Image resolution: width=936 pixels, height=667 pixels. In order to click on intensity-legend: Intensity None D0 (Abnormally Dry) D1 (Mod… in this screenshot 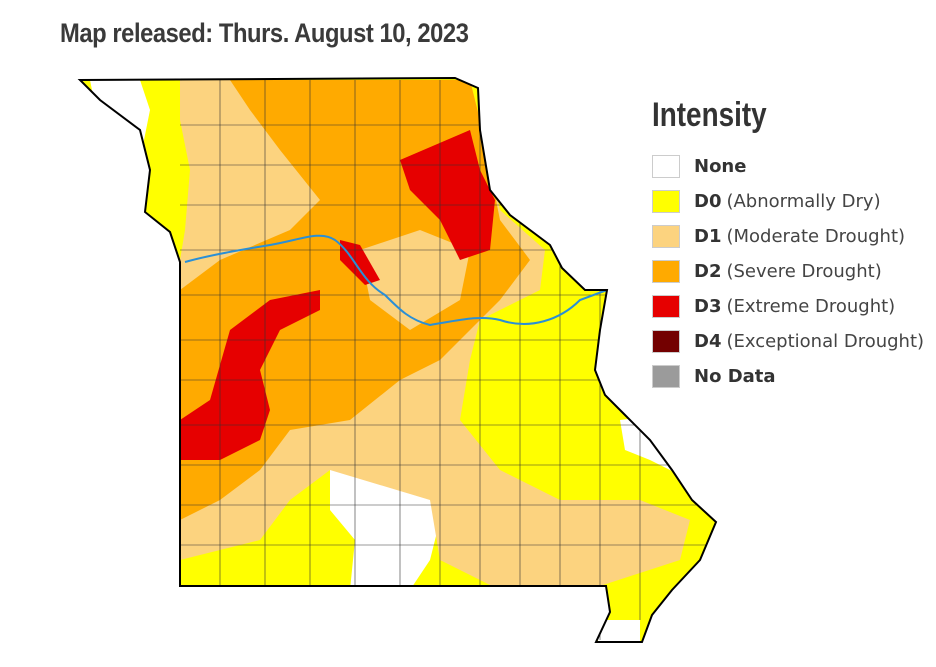, I will do `click(788, 245)`.